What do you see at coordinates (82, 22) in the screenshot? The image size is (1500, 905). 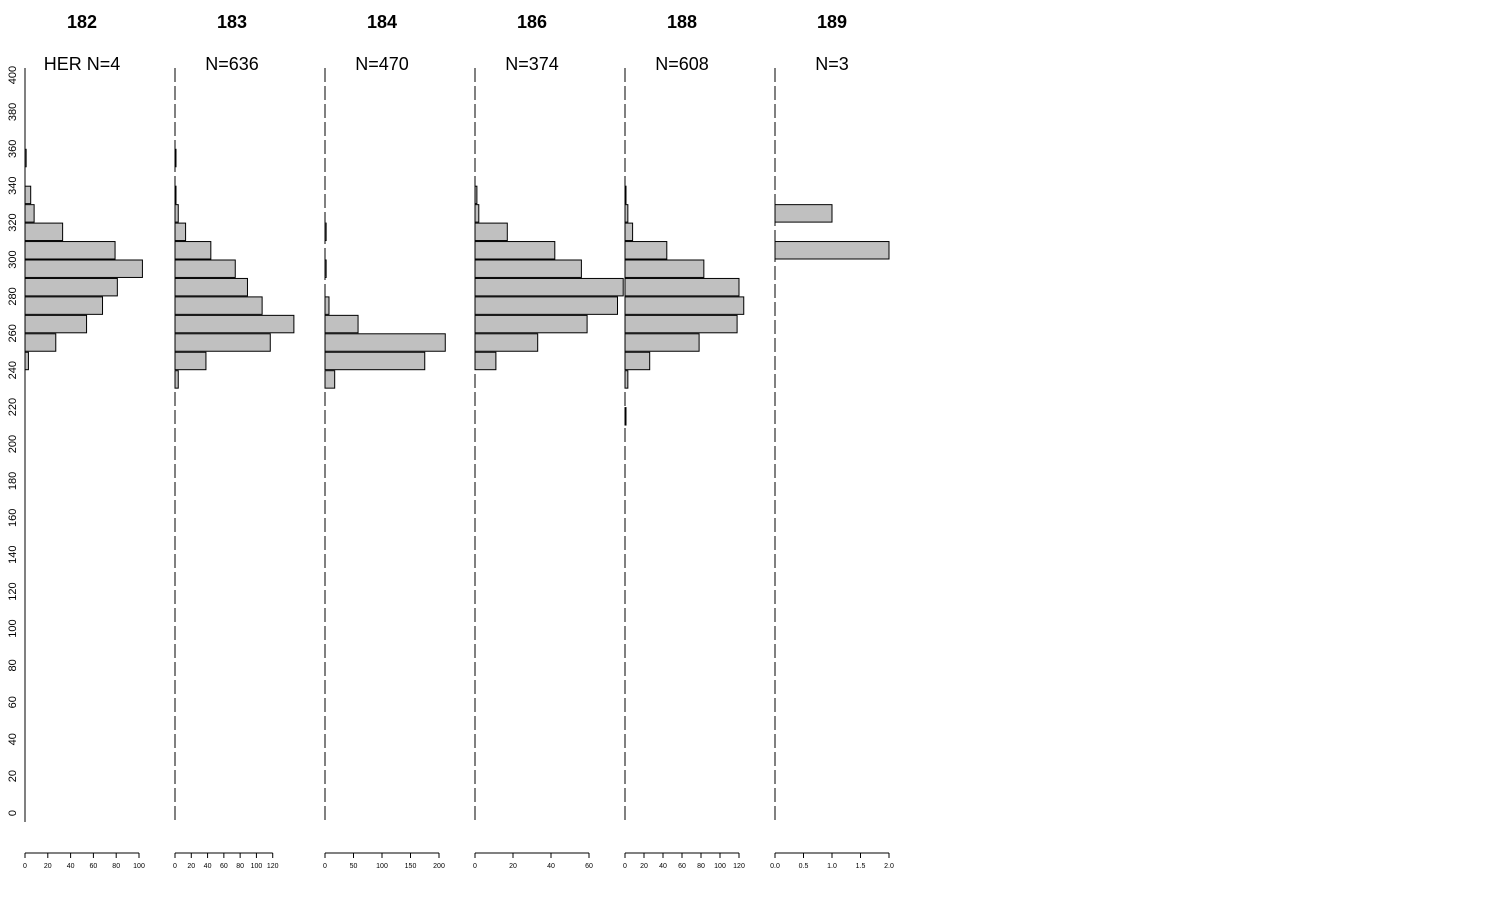 I see `panel-title: 182` at bounding box center [82, 22].